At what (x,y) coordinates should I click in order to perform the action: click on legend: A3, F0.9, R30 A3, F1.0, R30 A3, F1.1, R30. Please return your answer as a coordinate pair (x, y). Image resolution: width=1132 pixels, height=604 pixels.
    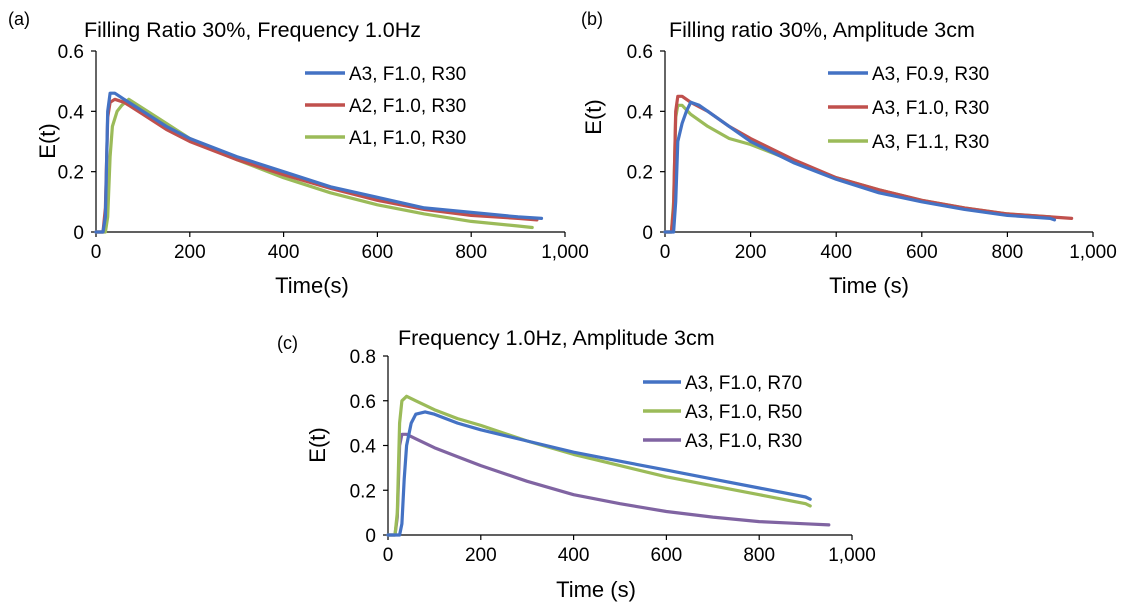
    Looking at the image, I should click on (908, 108).